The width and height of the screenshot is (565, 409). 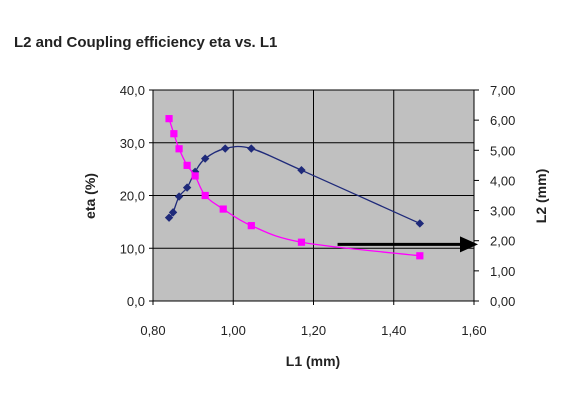 What do you see at coordinates (502, 120) in the screenshot?
I see `y2-tick-label: 6,00` at bounding box center [502, 120].